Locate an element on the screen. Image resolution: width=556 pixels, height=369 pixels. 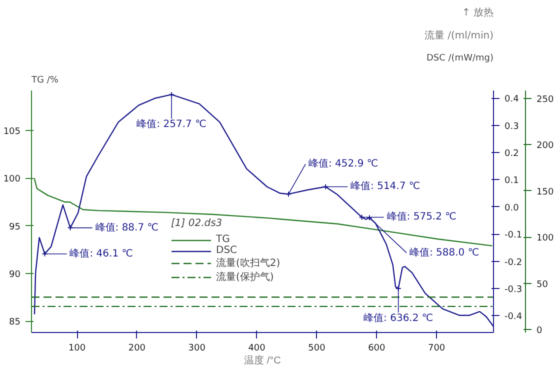
y3-tick-label: 150 is located at coordinates (545, 192).